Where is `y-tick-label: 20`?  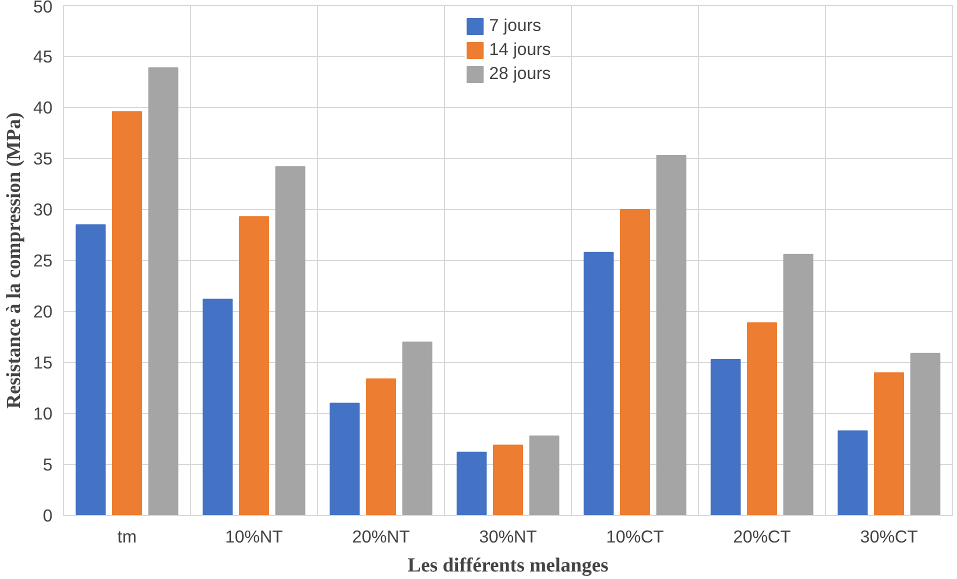
y-tick-label: 20 is located at coordinates (43, 312).